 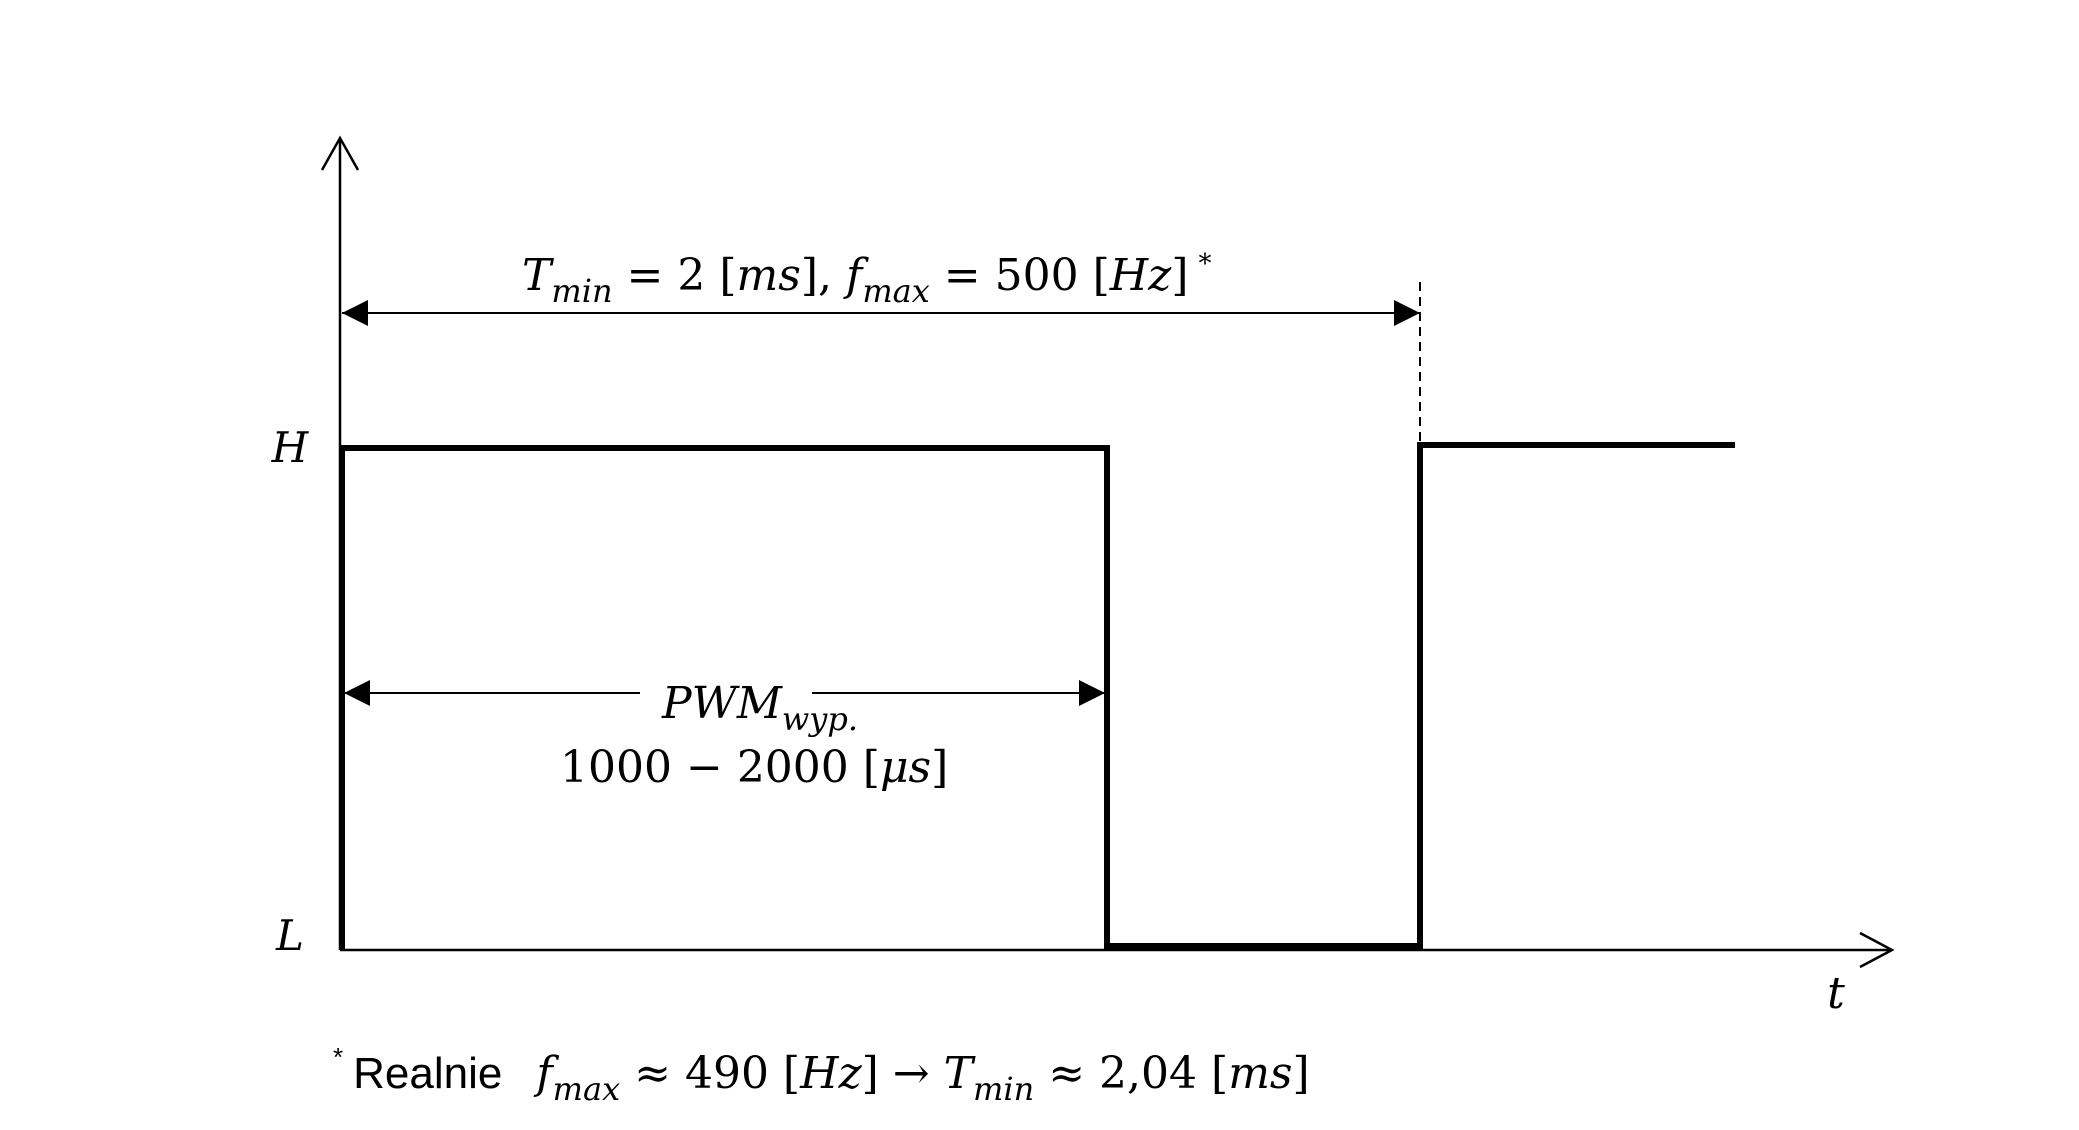 What do you see at coordinates (754, 767) in the screenshot?
I see `pwm-annotation-range: 1000 − 2000 [μs]` at bounding box center [754, 767].